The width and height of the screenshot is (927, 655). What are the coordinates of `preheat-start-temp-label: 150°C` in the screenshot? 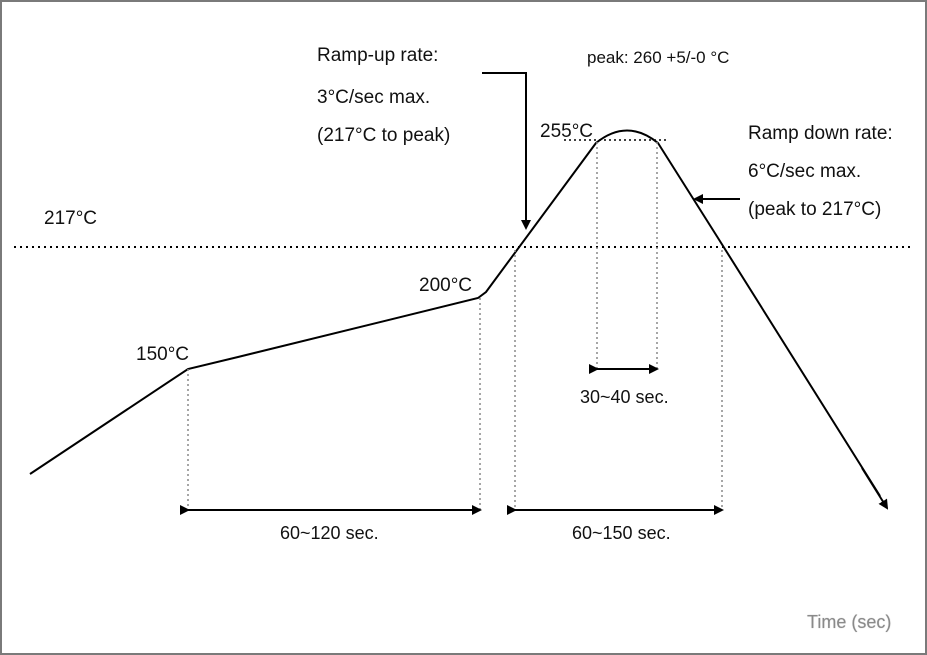 It's located at (163, 354).